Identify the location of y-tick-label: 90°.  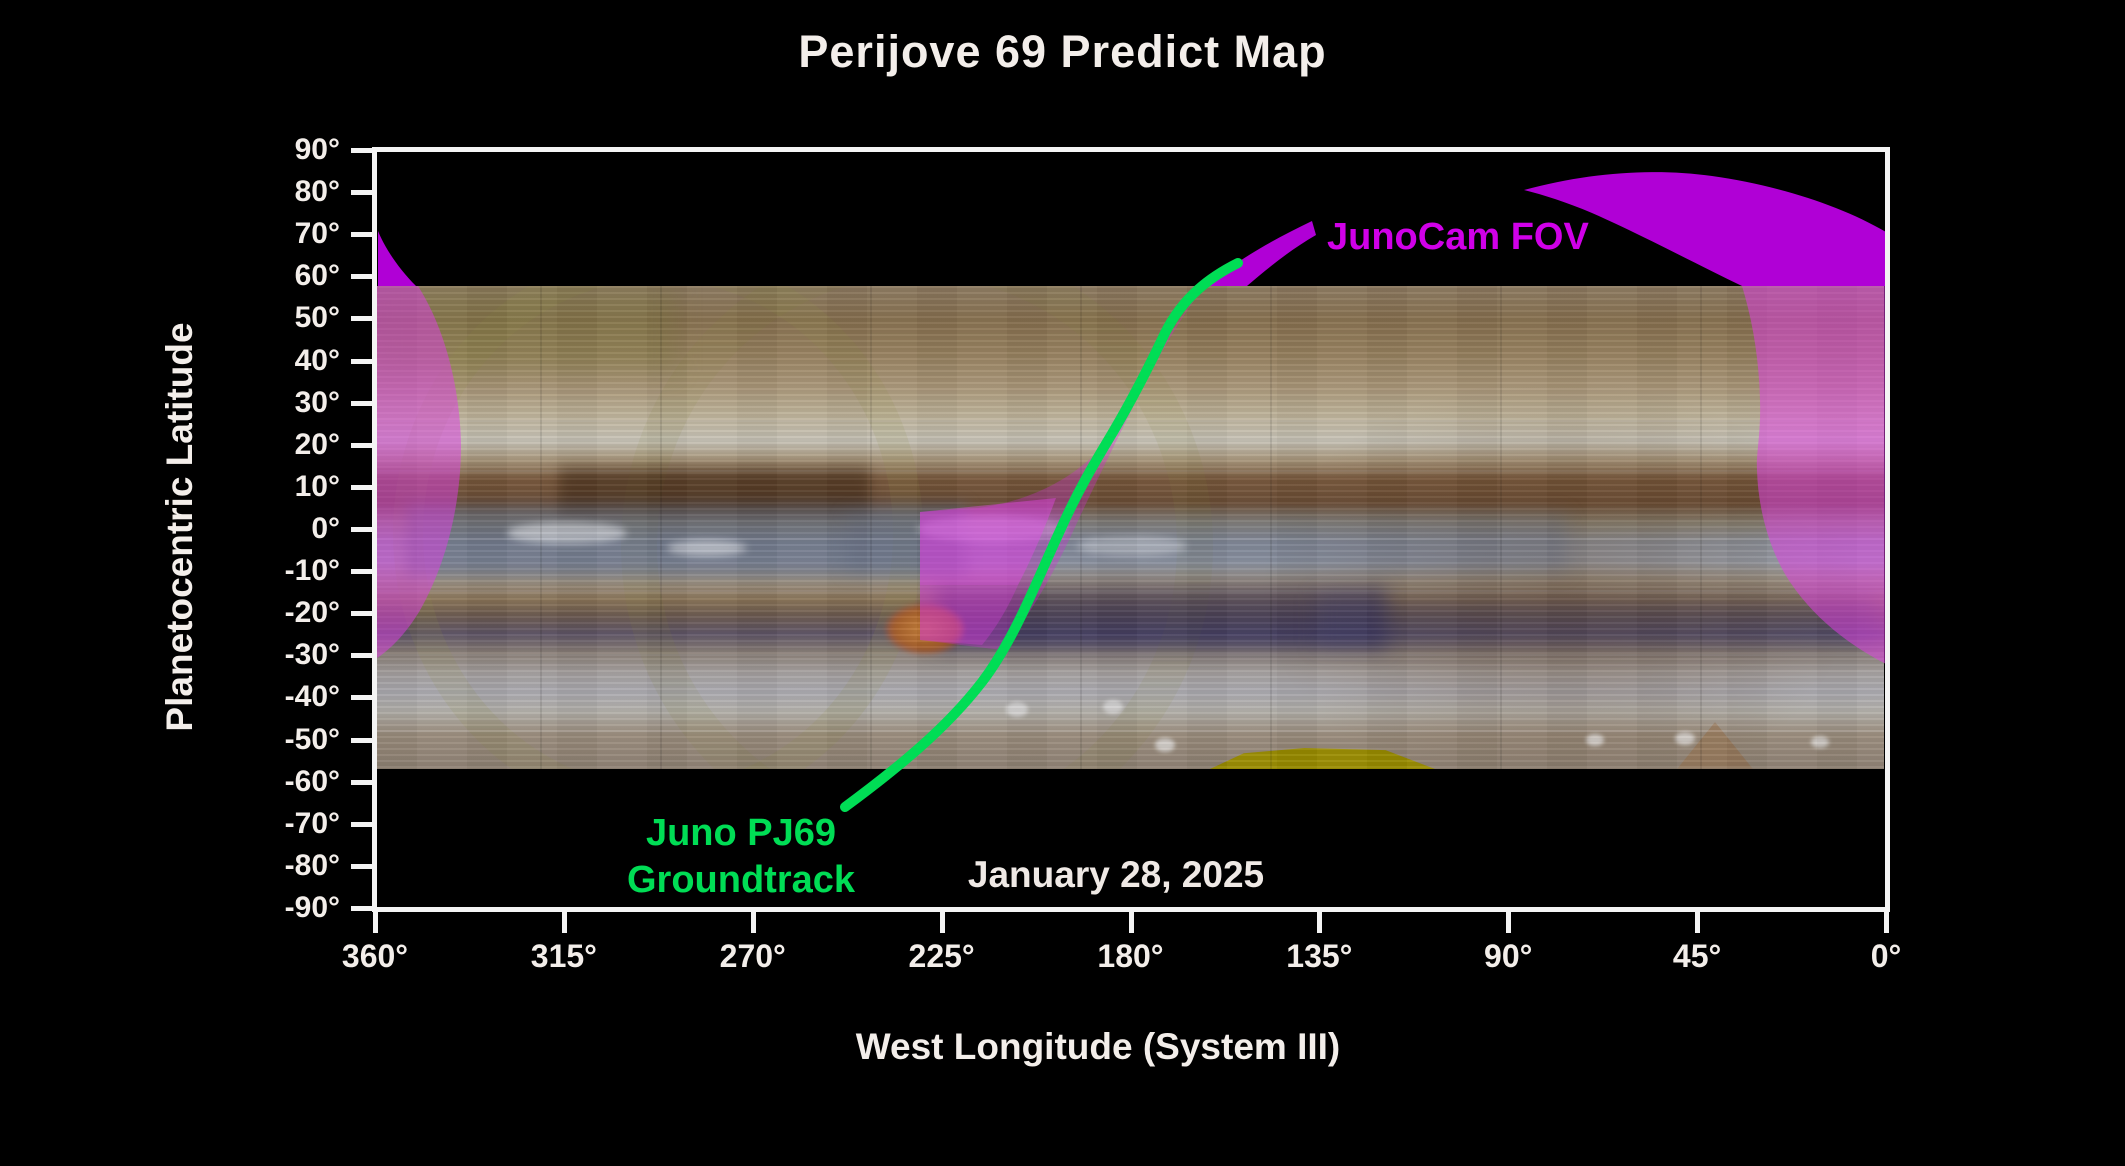
(317, 149).